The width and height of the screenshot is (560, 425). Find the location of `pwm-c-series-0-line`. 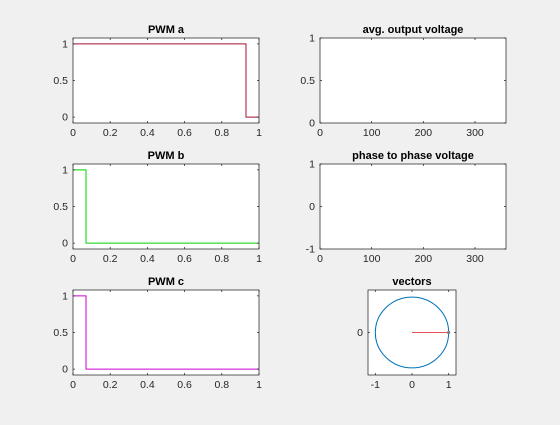

pwm-c-series-0-line is located at coordinates (166, 332).